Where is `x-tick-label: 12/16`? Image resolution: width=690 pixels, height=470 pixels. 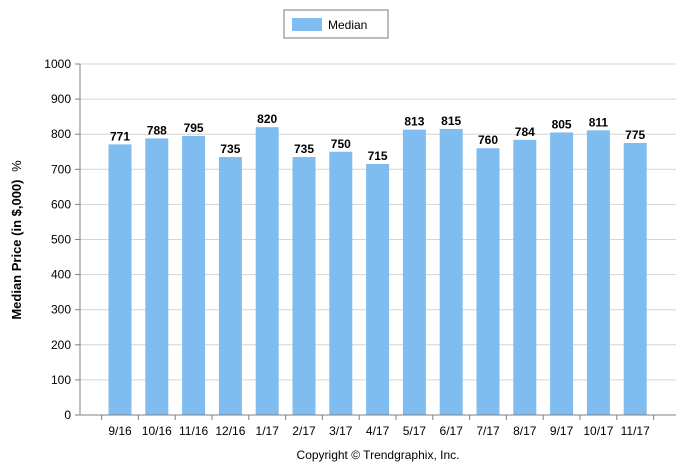
x-tick-label: 12/16 is located at coordinates (230, 431).